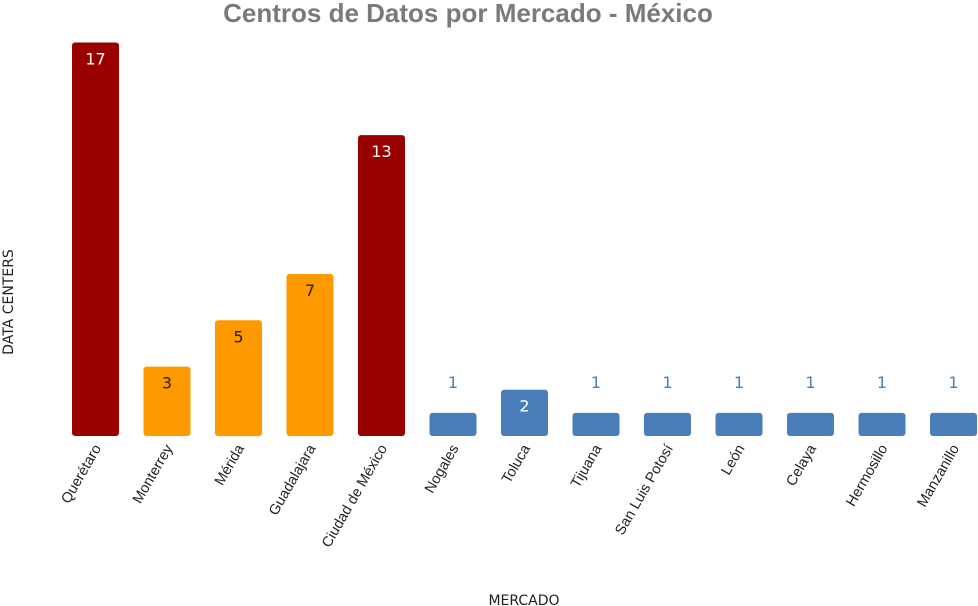 The height and width of the screenshot is (606, 978). I want to click on x-tick-label-ciudad-de-mexico: Ciudad de México, so click(355, 496).